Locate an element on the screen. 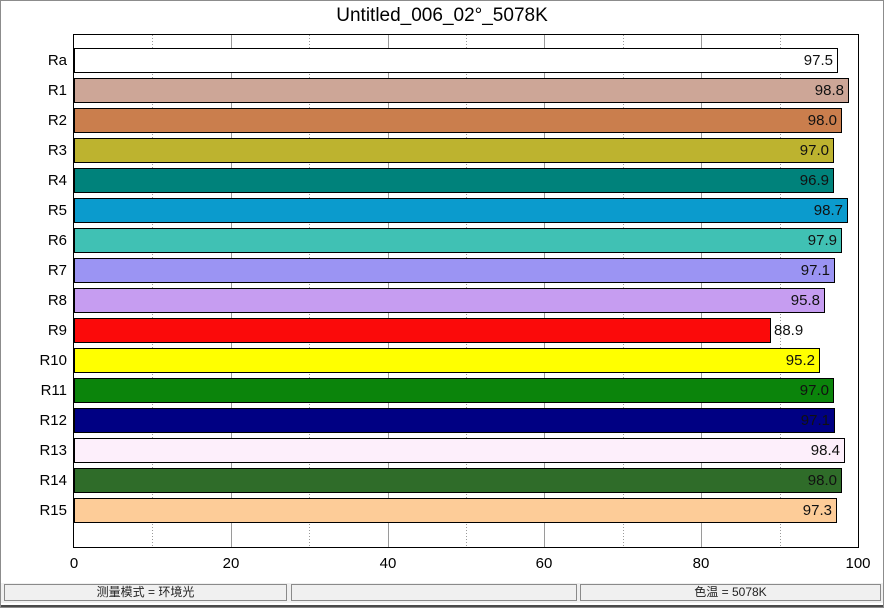  bar-value-label: 98.7 is located at coordinates (828, 210).